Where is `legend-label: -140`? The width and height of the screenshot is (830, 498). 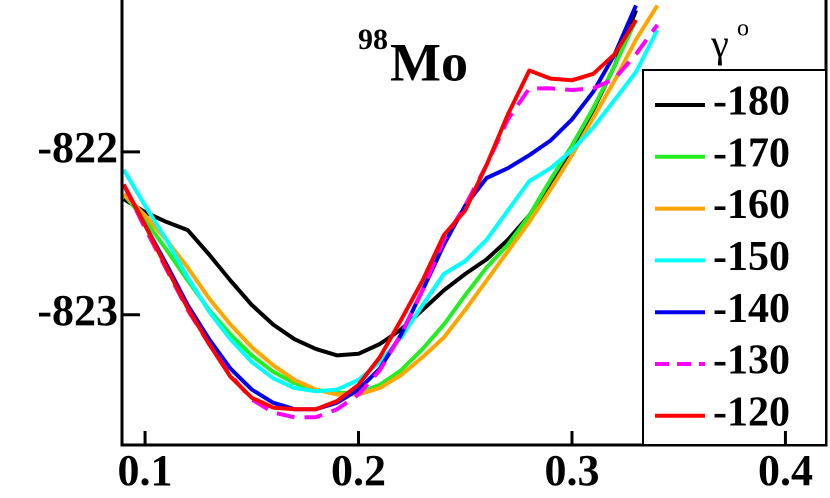 legend-label: -140 is located at coordinates (751, 309).